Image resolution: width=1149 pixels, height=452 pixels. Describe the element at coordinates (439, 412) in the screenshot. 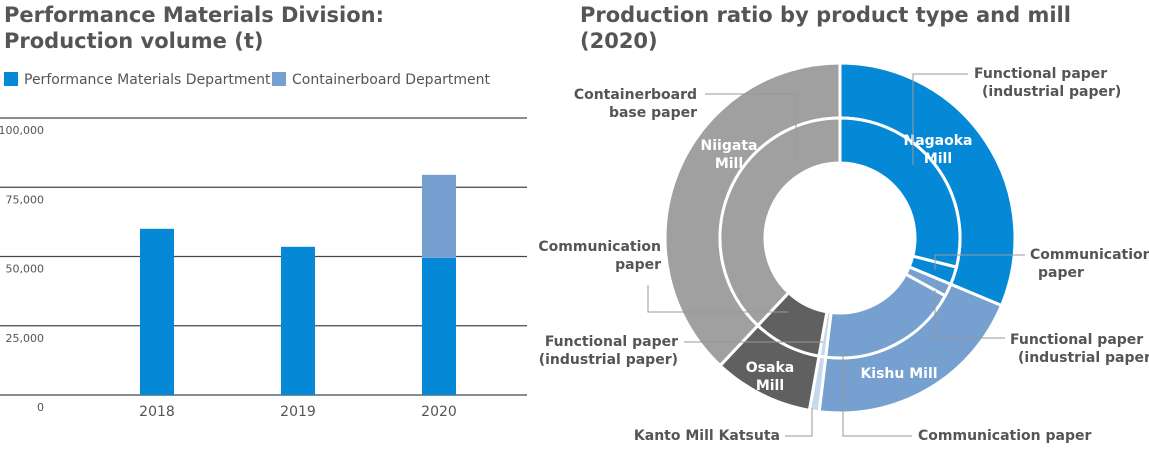

I see `x-tick-label: 2020` at that location.